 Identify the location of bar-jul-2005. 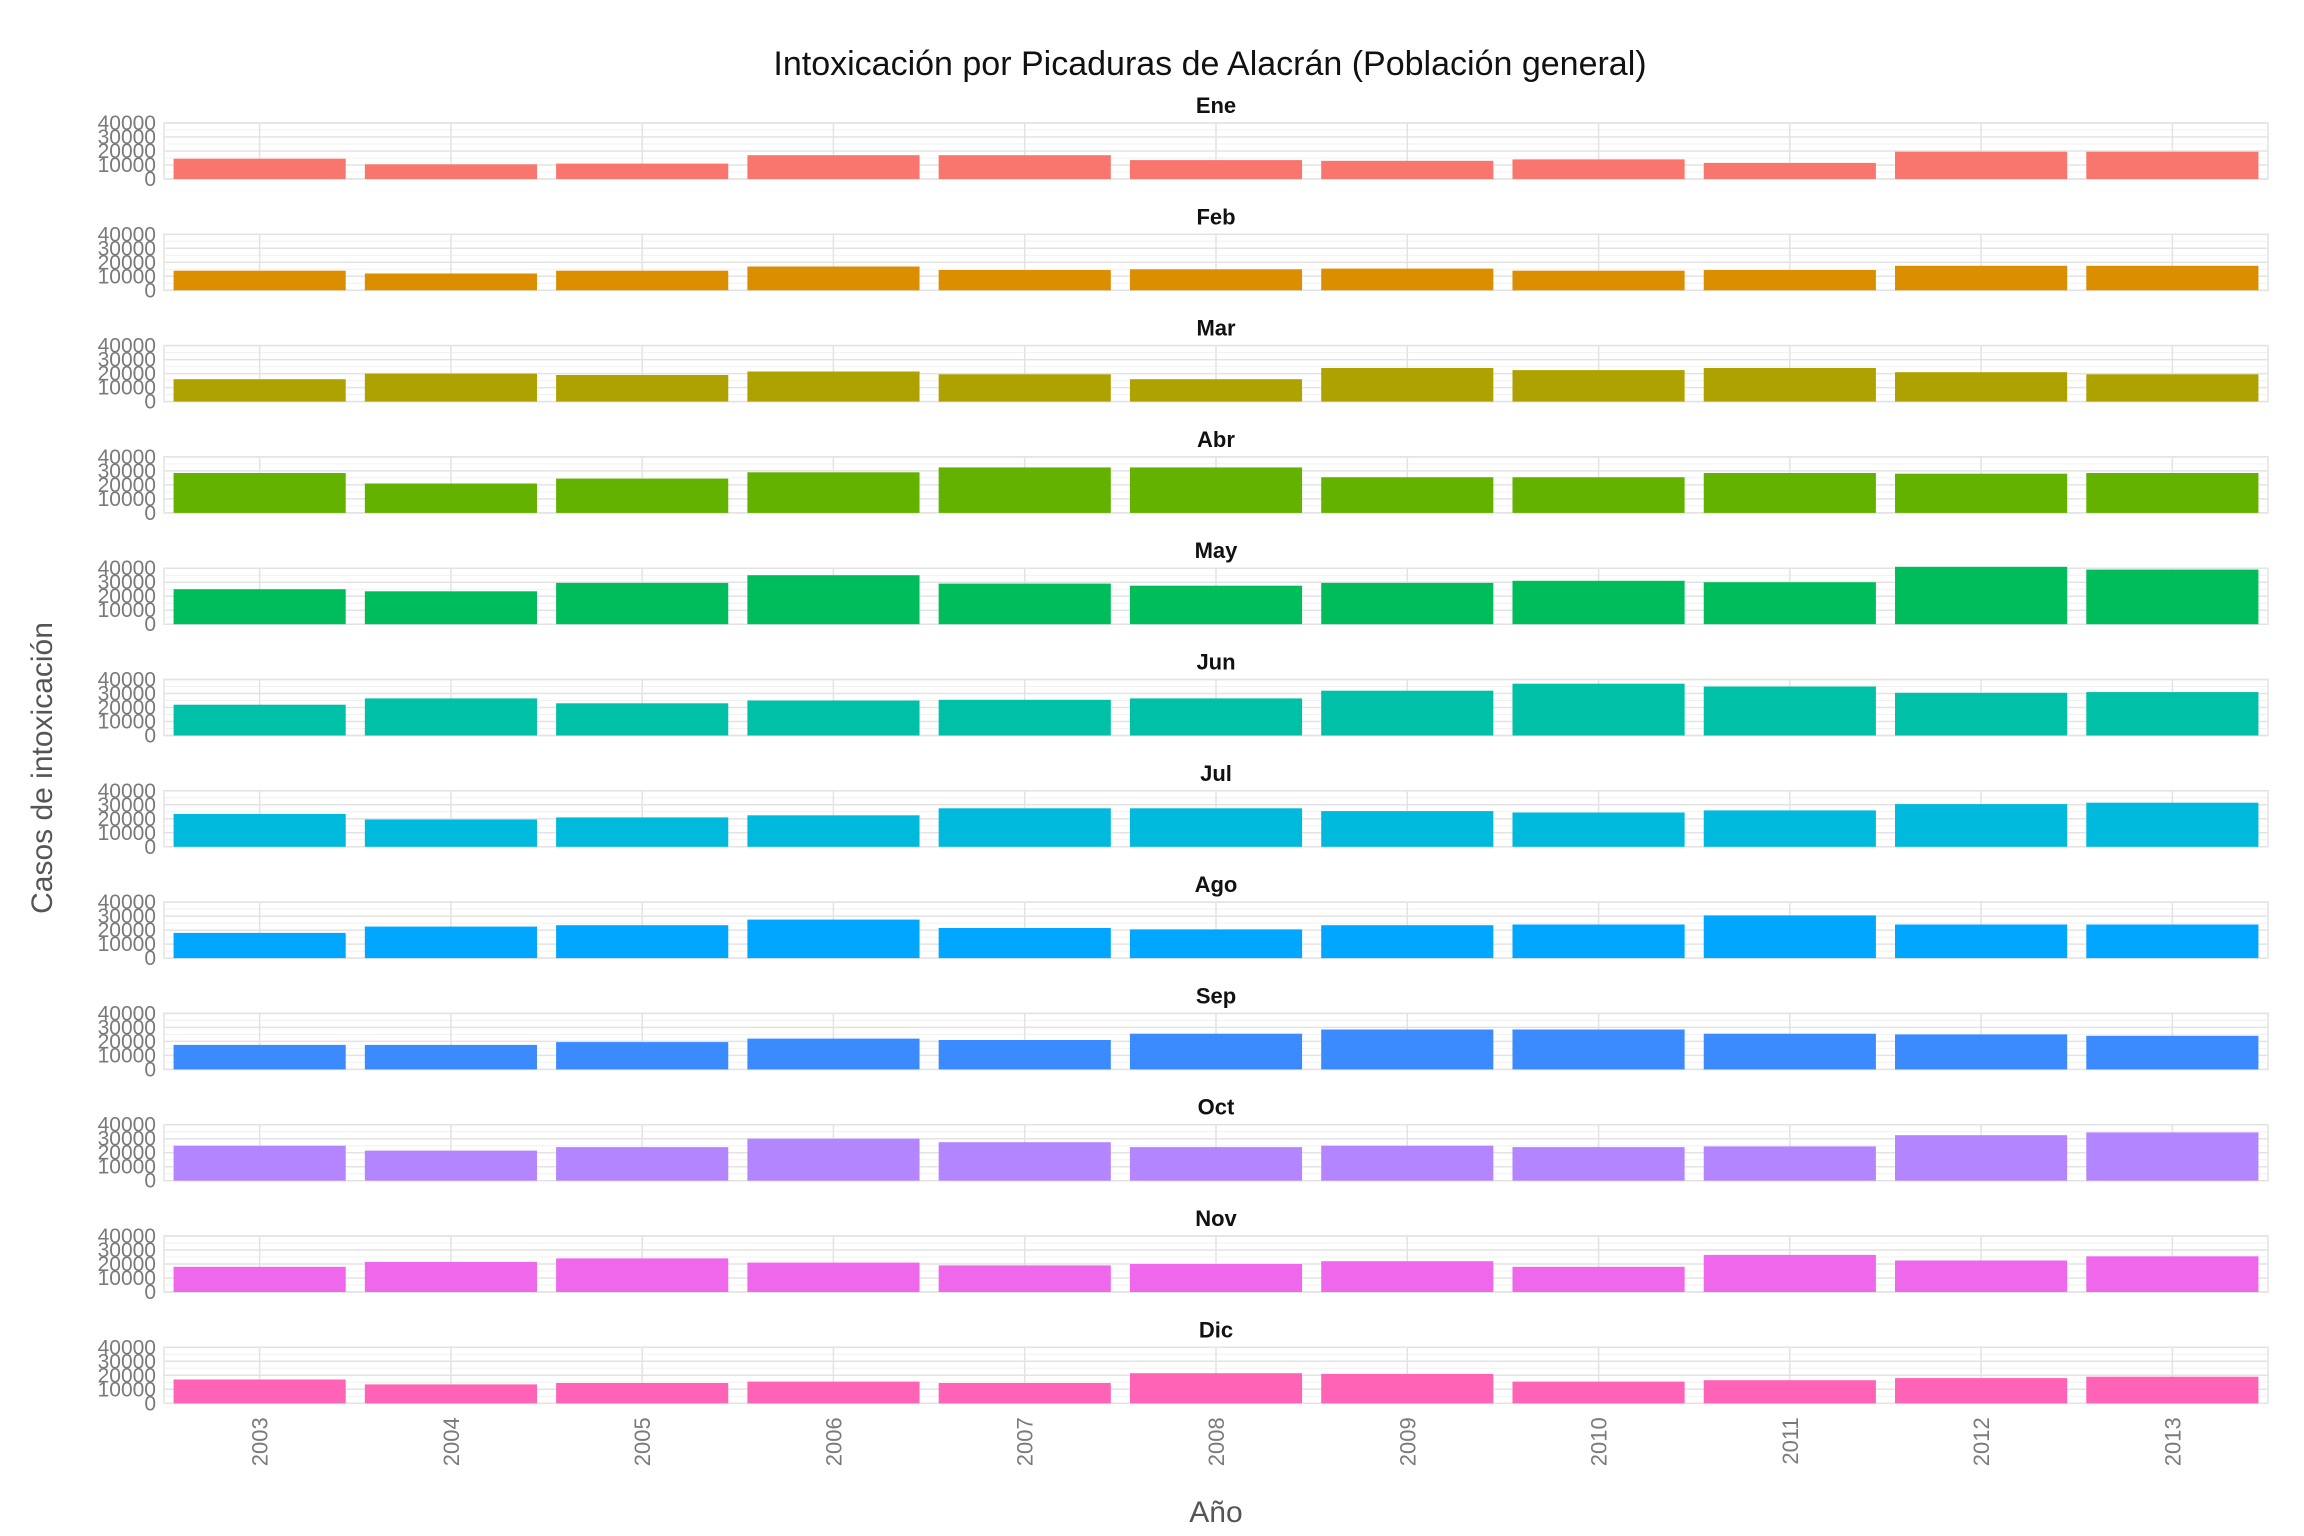
(642, 832).